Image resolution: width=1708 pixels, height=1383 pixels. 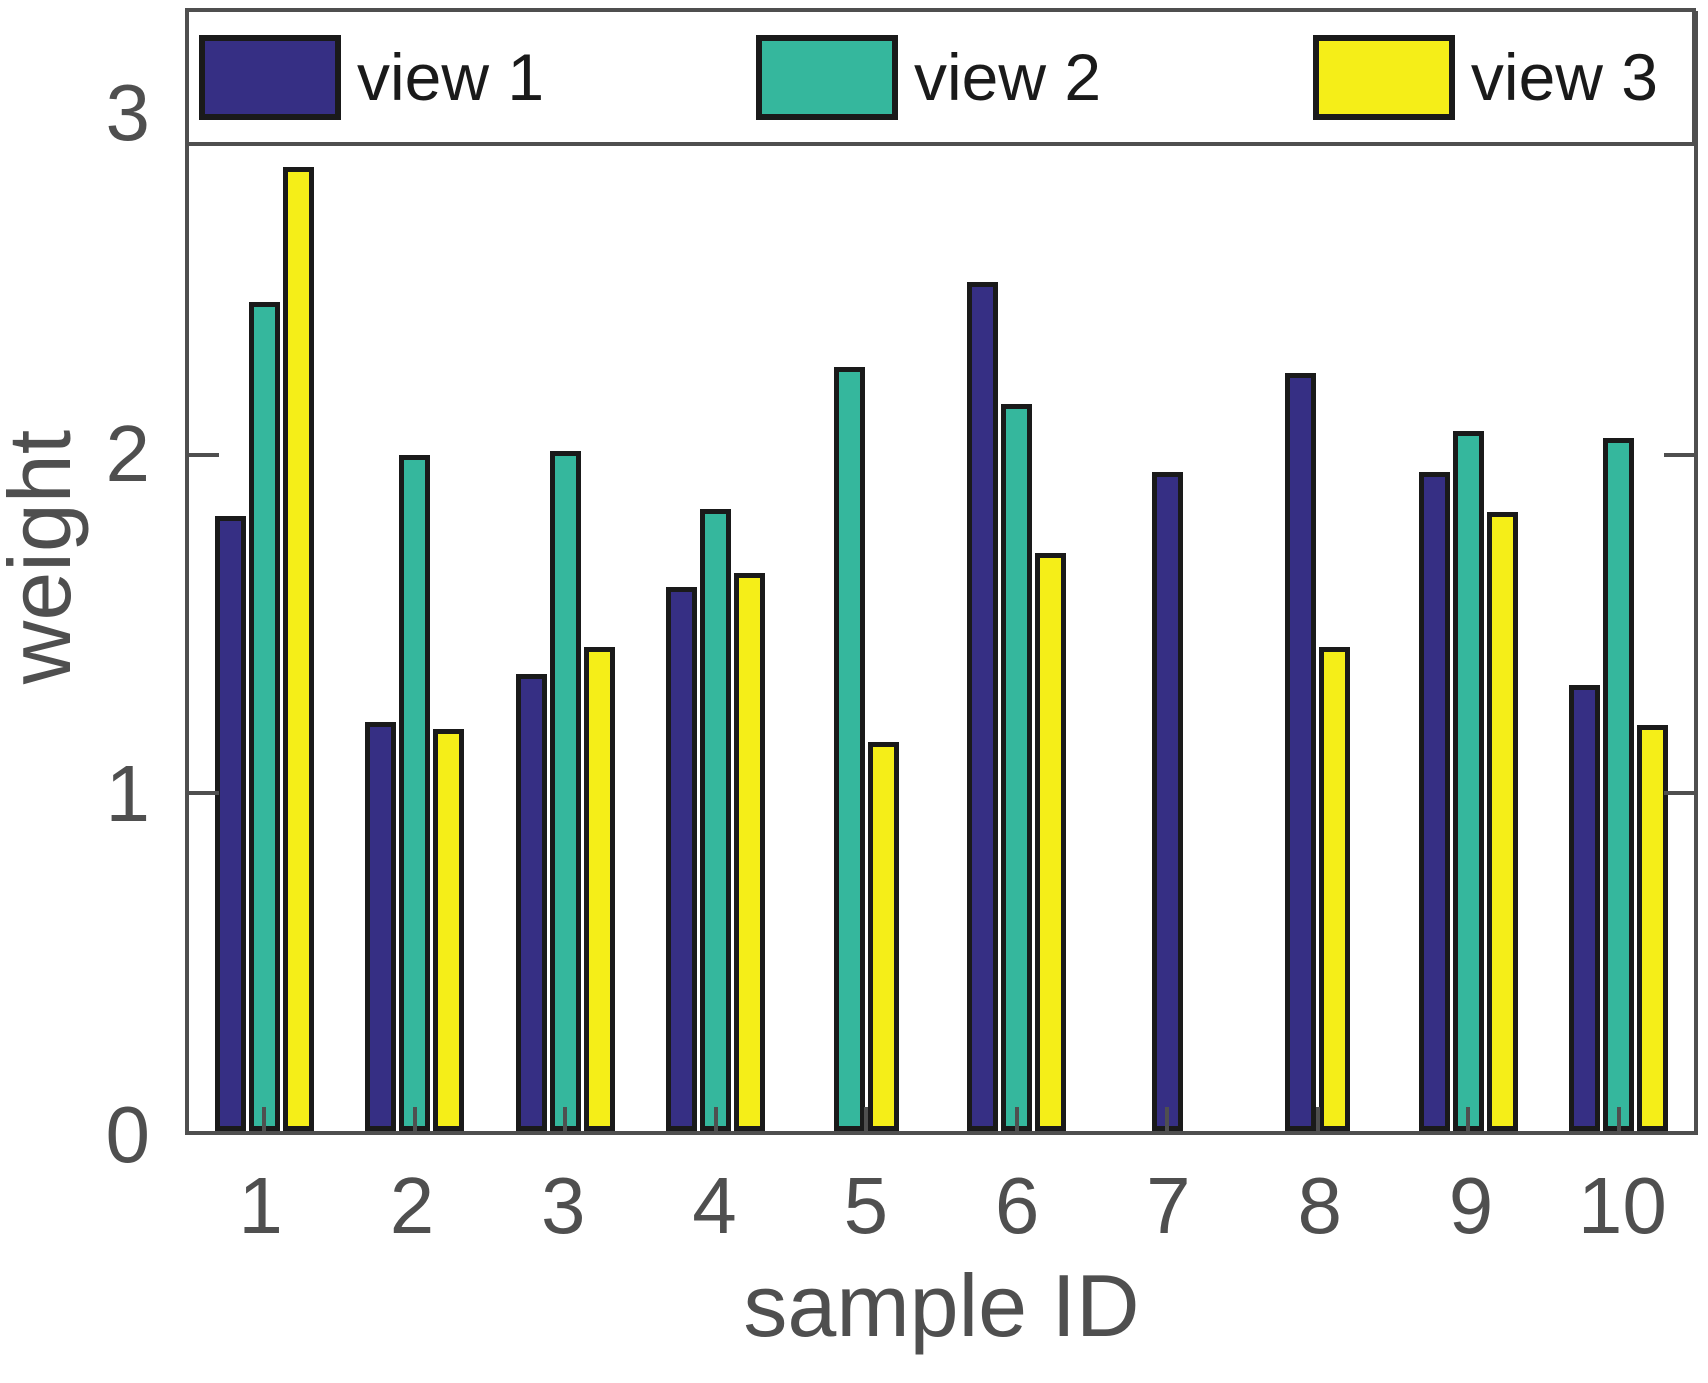 What do you see at coordinates (1471, 1205) in the screenshot?
I see `x-tick-label-9: 9` at bounding box center [1471, 1205].